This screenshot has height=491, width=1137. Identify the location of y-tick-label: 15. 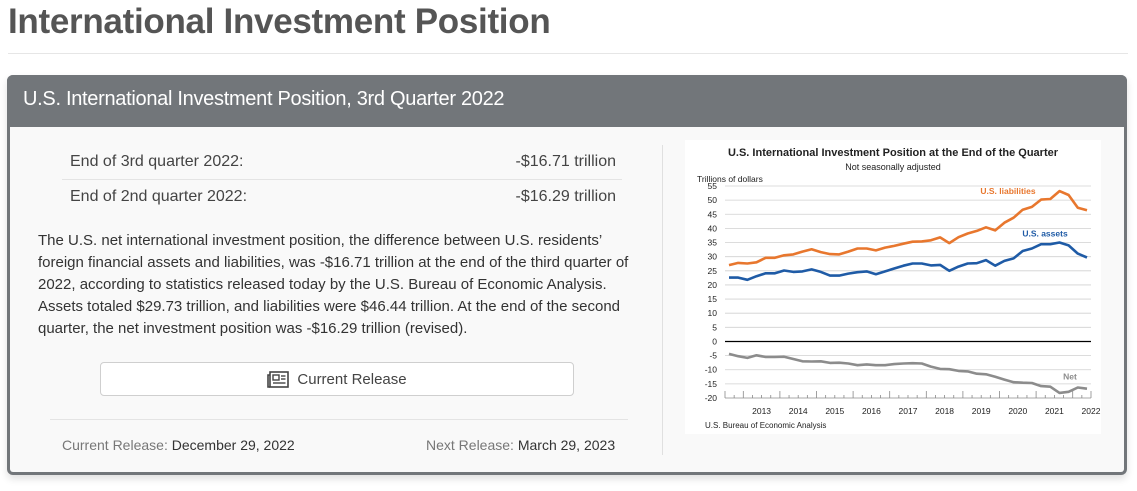
(713, 299).